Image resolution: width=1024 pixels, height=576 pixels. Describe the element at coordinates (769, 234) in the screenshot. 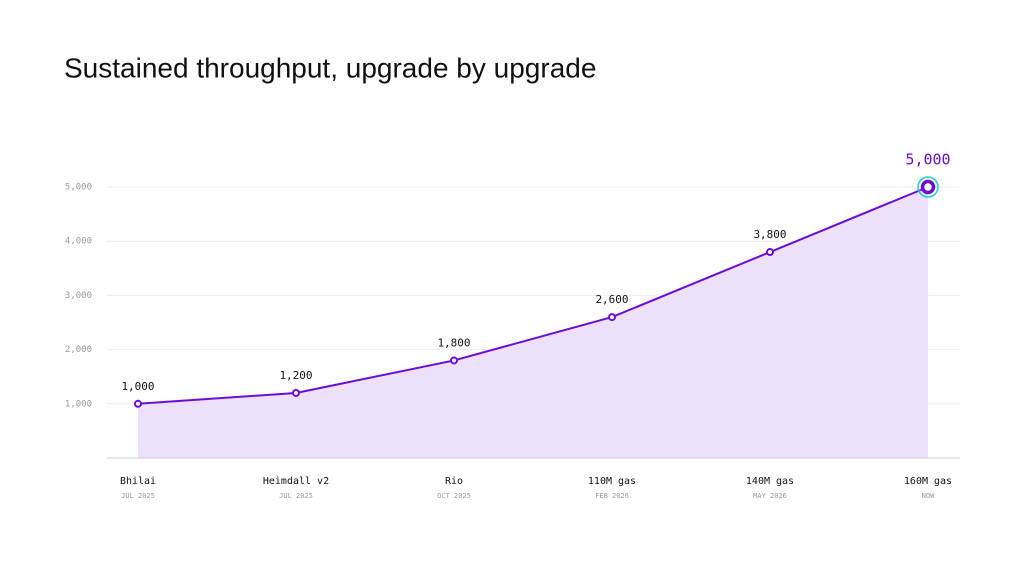

I see `data-label: 3,800` at that location.